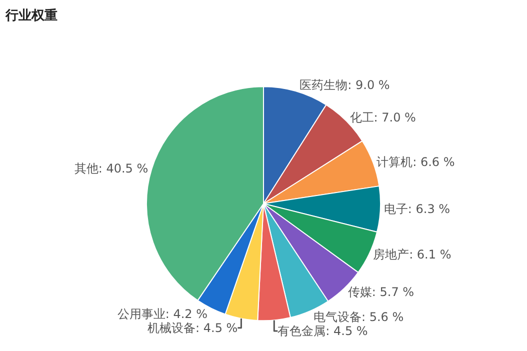 Image resolution: width=527 pixels, height=351 pixels. I want to click on slice-label: 计算机: 6.6 %, so click(415, 161).